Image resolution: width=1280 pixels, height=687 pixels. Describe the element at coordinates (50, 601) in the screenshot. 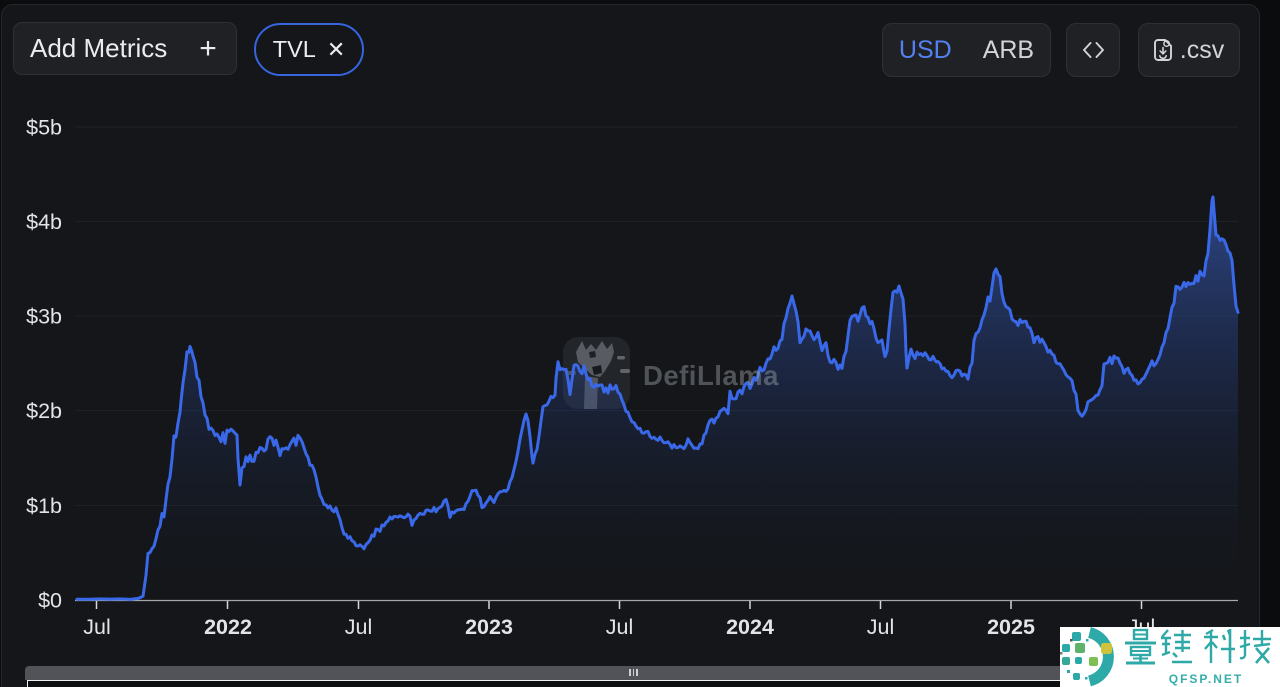

I see `svg-text: $0` at that location.